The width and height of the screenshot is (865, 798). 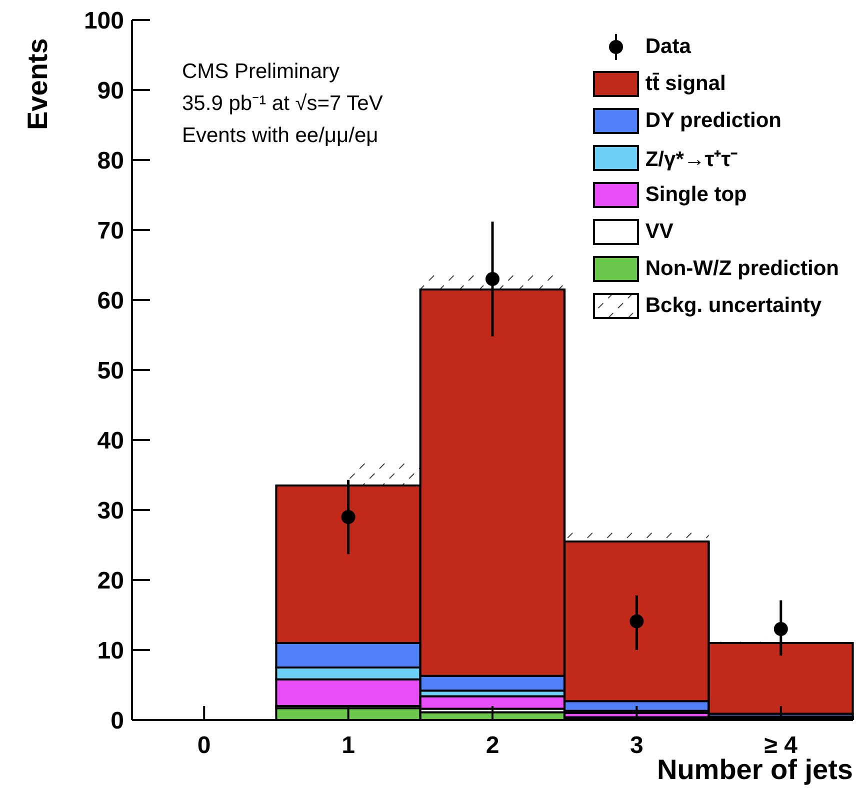 I want to click on y-tick-label: 90, so click(x=110, y=91).